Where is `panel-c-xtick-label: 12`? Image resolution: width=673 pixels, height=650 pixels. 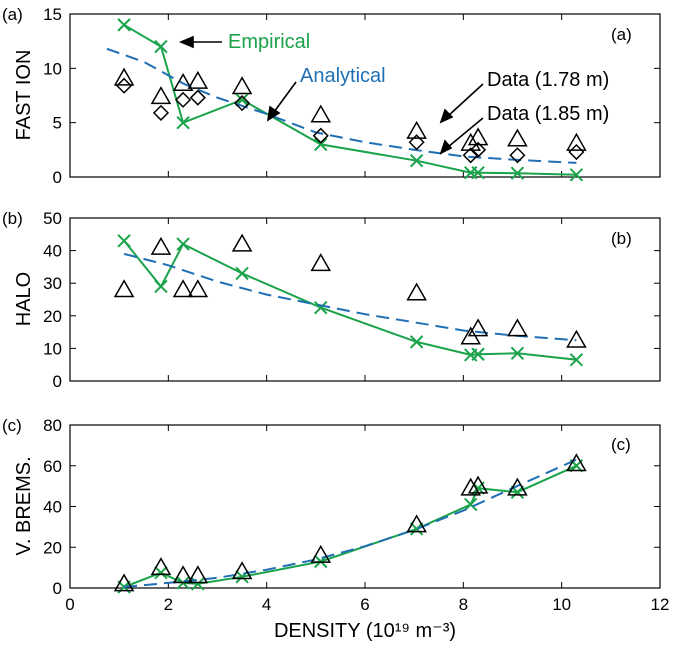
panel-c-xtick-label: 12 is located at coordinates (660, 604).